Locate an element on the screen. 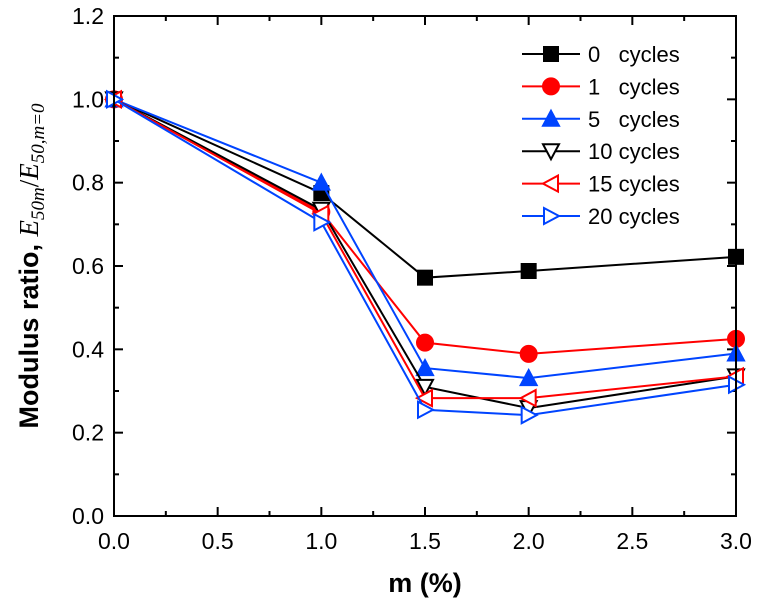  x-tick-label: 2.0 is located at coordinates (529, 541).